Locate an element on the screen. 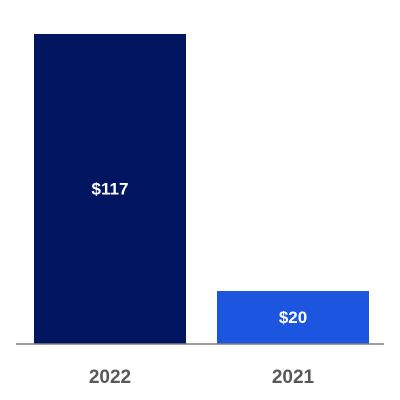 The width and height of the screenshot is (400, 400). data-label-2021: $20 is located at coordinates (293, 317).